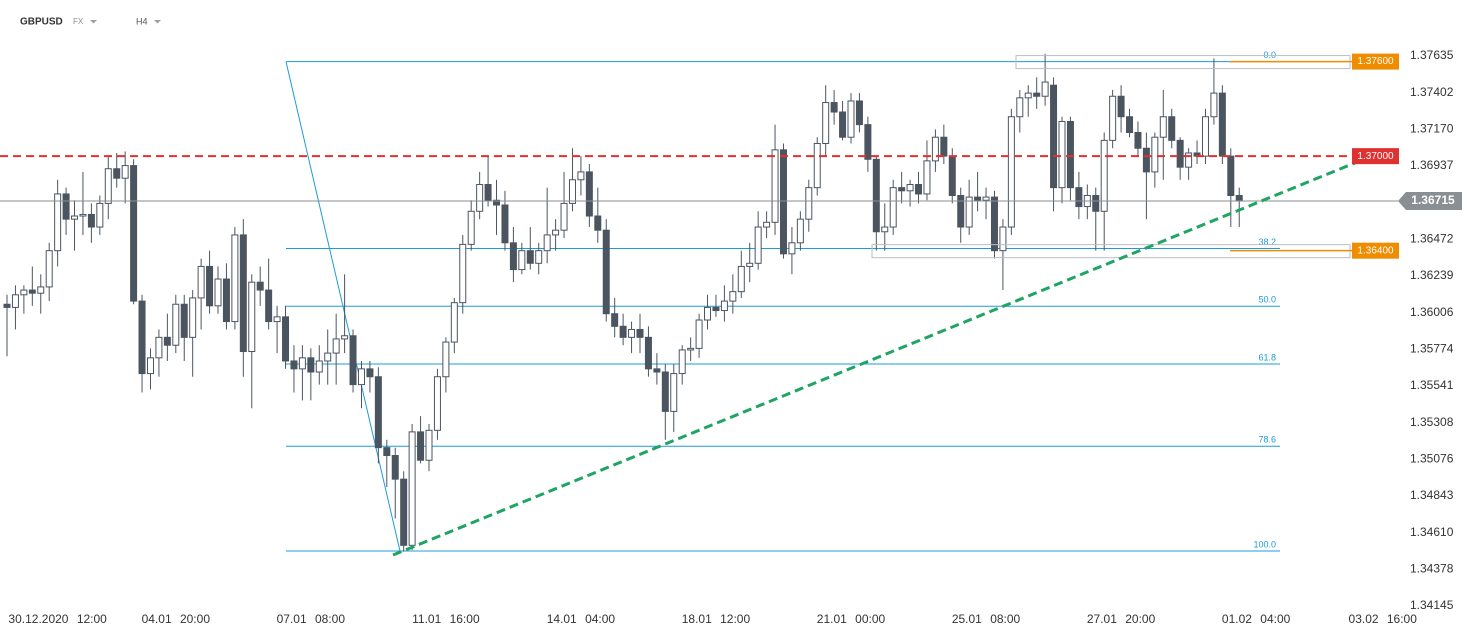 This screenshot has height=636, width=1467. What do you see at coordinates (1432, 165) in the screenshot?
I see `y-tick-label: 1.36937` at bounding box center [1432, 165].